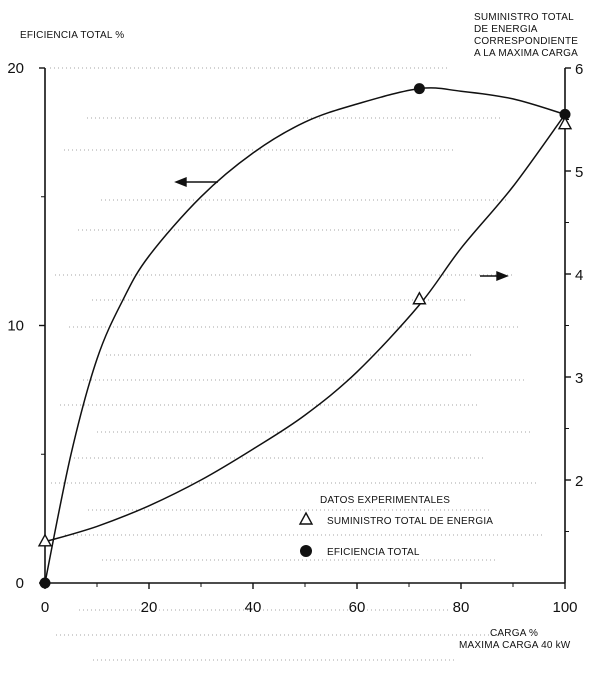  What do you see at coordinates (196, 182) in the screenshot?
I see `arrow-left-icon` at bounding box center [196, 182].